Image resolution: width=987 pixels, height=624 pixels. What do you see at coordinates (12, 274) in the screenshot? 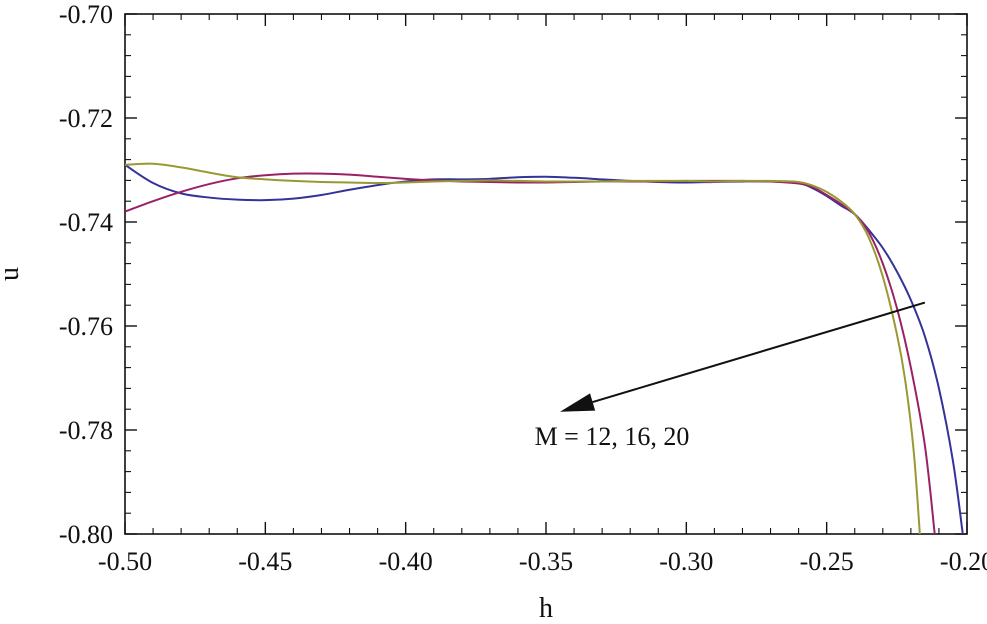
I see `y-axis-title: u` at bounding box center [12, 274].